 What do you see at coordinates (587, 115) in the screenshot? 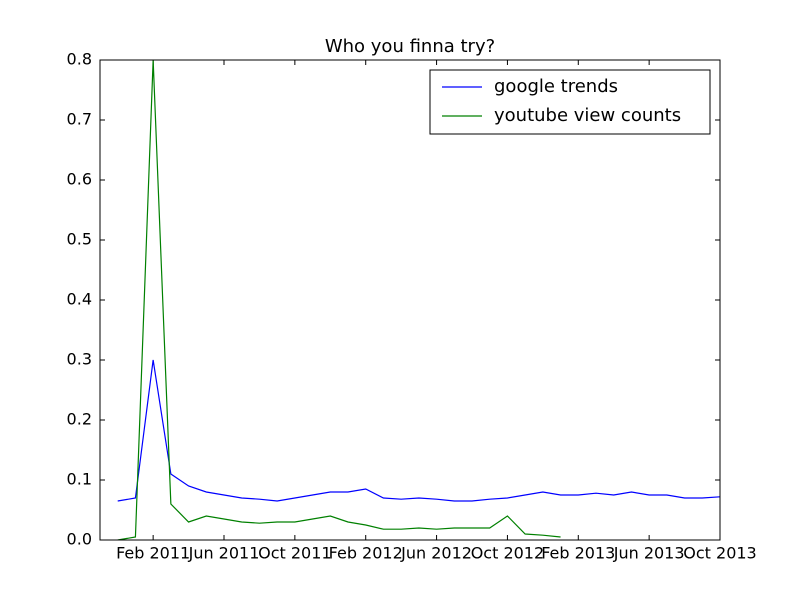
I see `legend-label: youtube view counts` at bounding box center [587, 115].